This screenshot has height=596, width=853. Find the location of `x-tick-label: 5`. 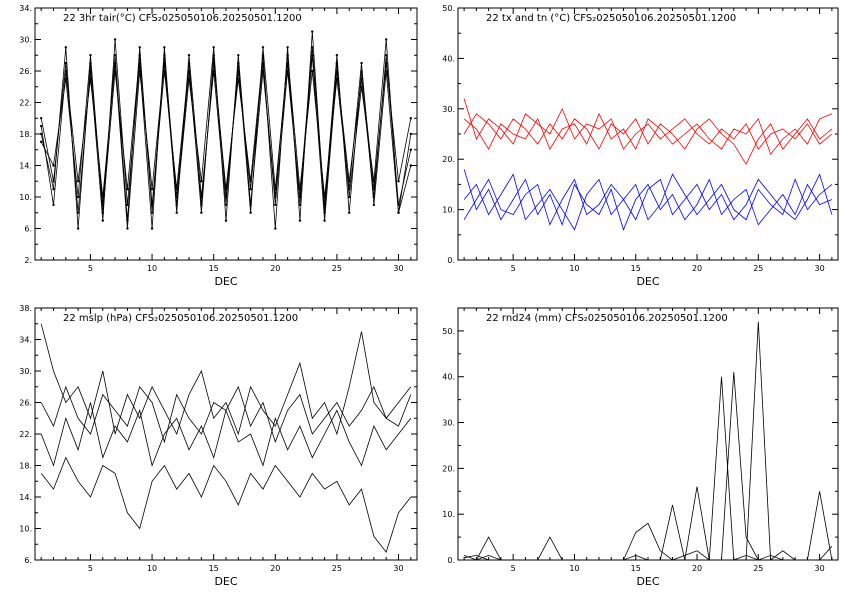

x-tick-label: 5 is located at coordinates (513, 568).